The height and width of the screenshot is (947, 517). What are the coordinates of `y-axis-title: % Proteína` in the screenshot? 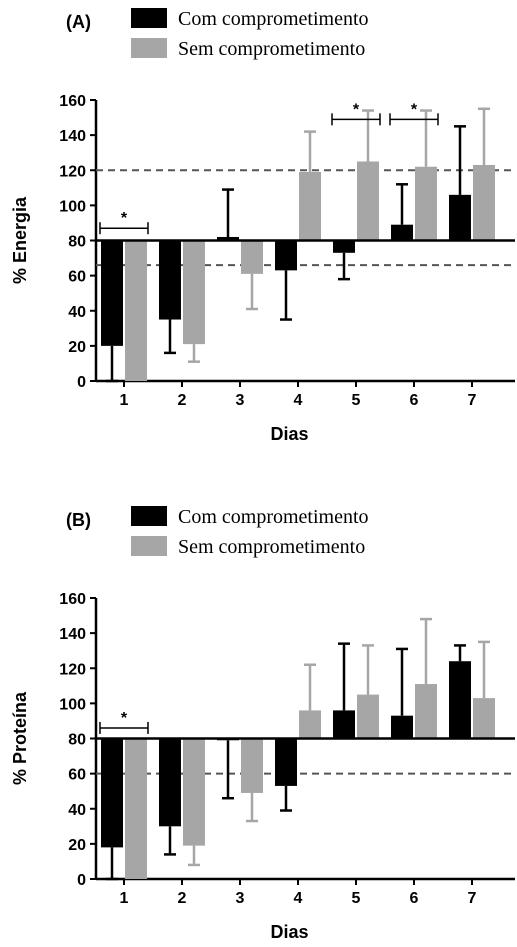 It's located at (20, 738).